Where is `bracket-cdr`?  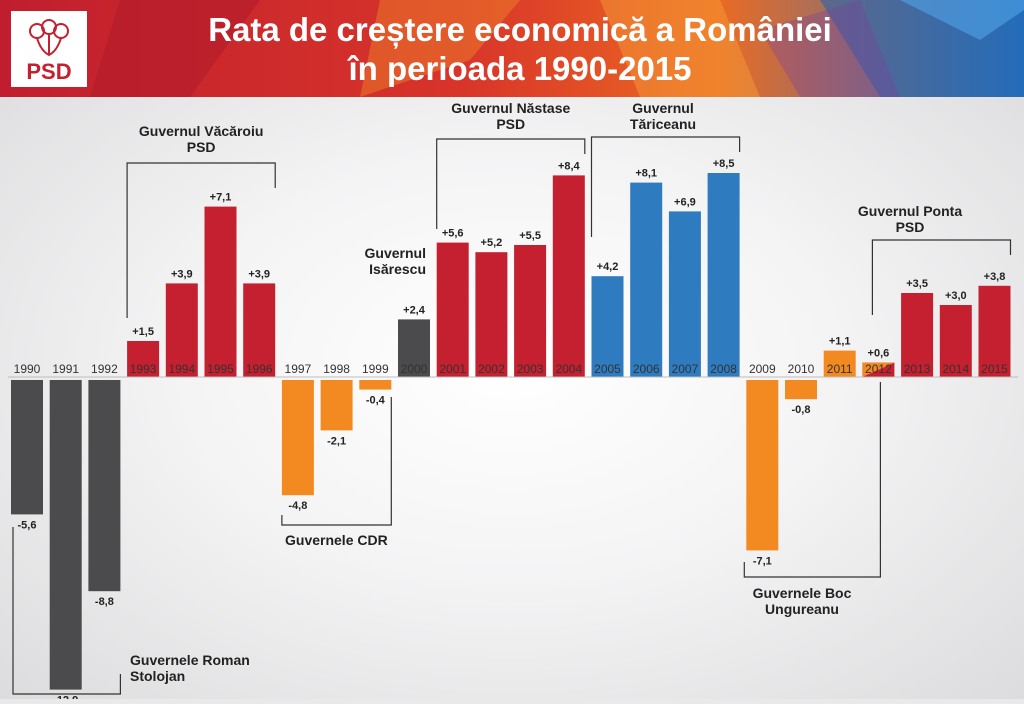
bracket-cdr is located at coordinates (336, 461).